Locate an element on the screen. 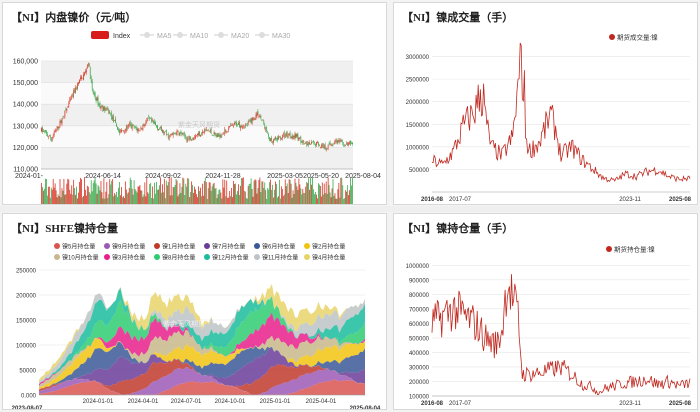  legend-label: 镍9月持仓量 is located at coordinates (128, 247).